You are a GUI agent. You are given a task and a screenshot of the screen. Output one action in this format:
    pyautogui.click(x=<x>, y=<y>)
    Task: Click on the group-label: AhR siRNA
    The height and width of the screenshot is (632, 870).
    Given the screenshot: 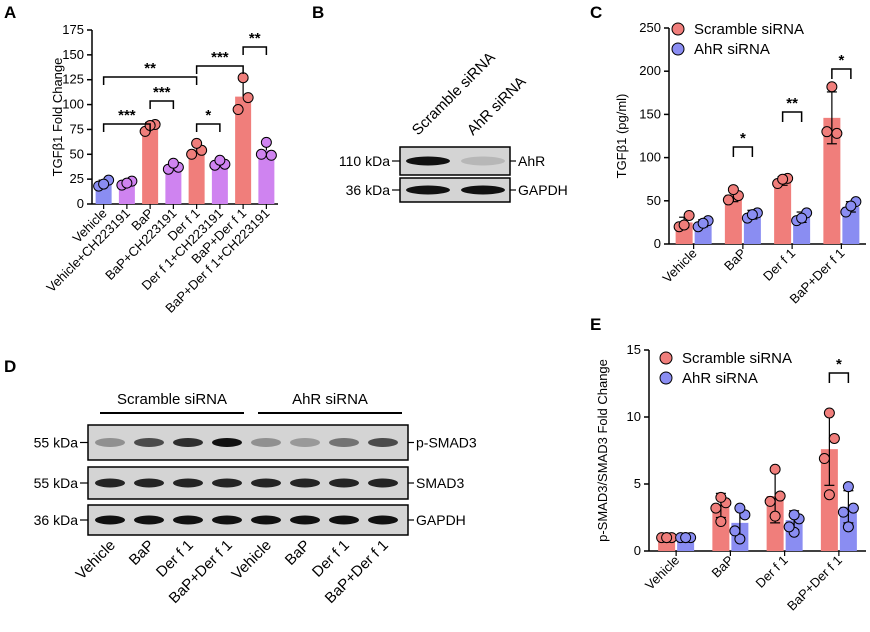 What is the action you would take?
    pyautogui.click(x=330, y=399)
    